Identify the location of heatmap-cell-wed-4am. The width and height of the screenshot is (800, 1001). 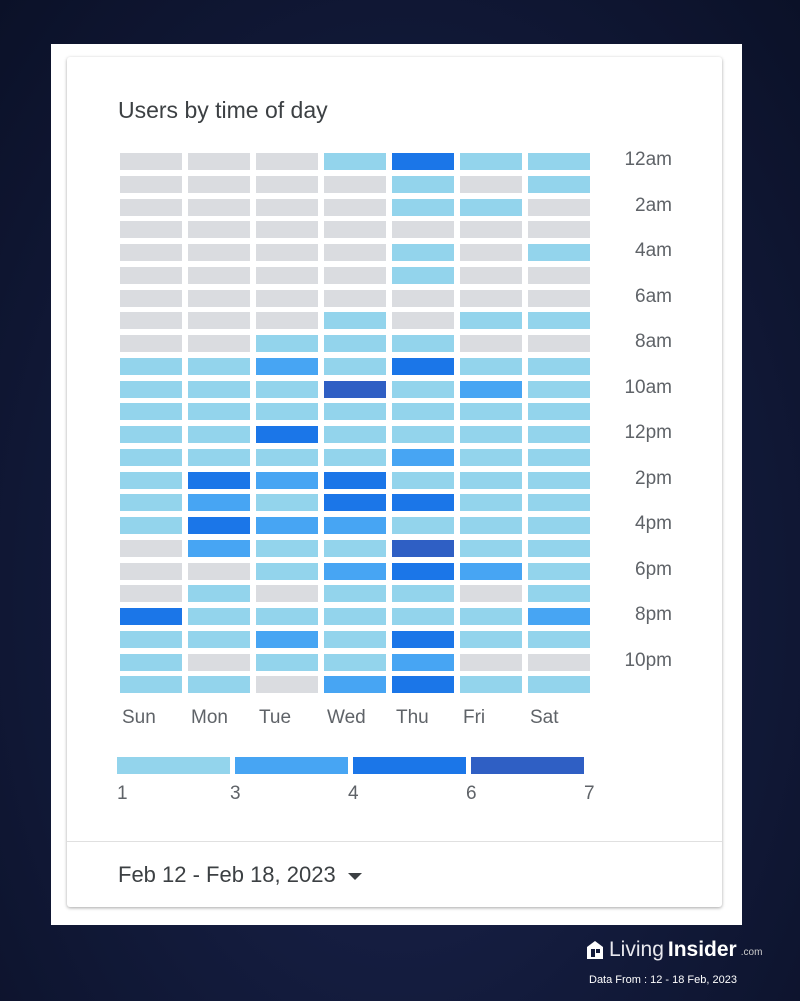
(355, 252).